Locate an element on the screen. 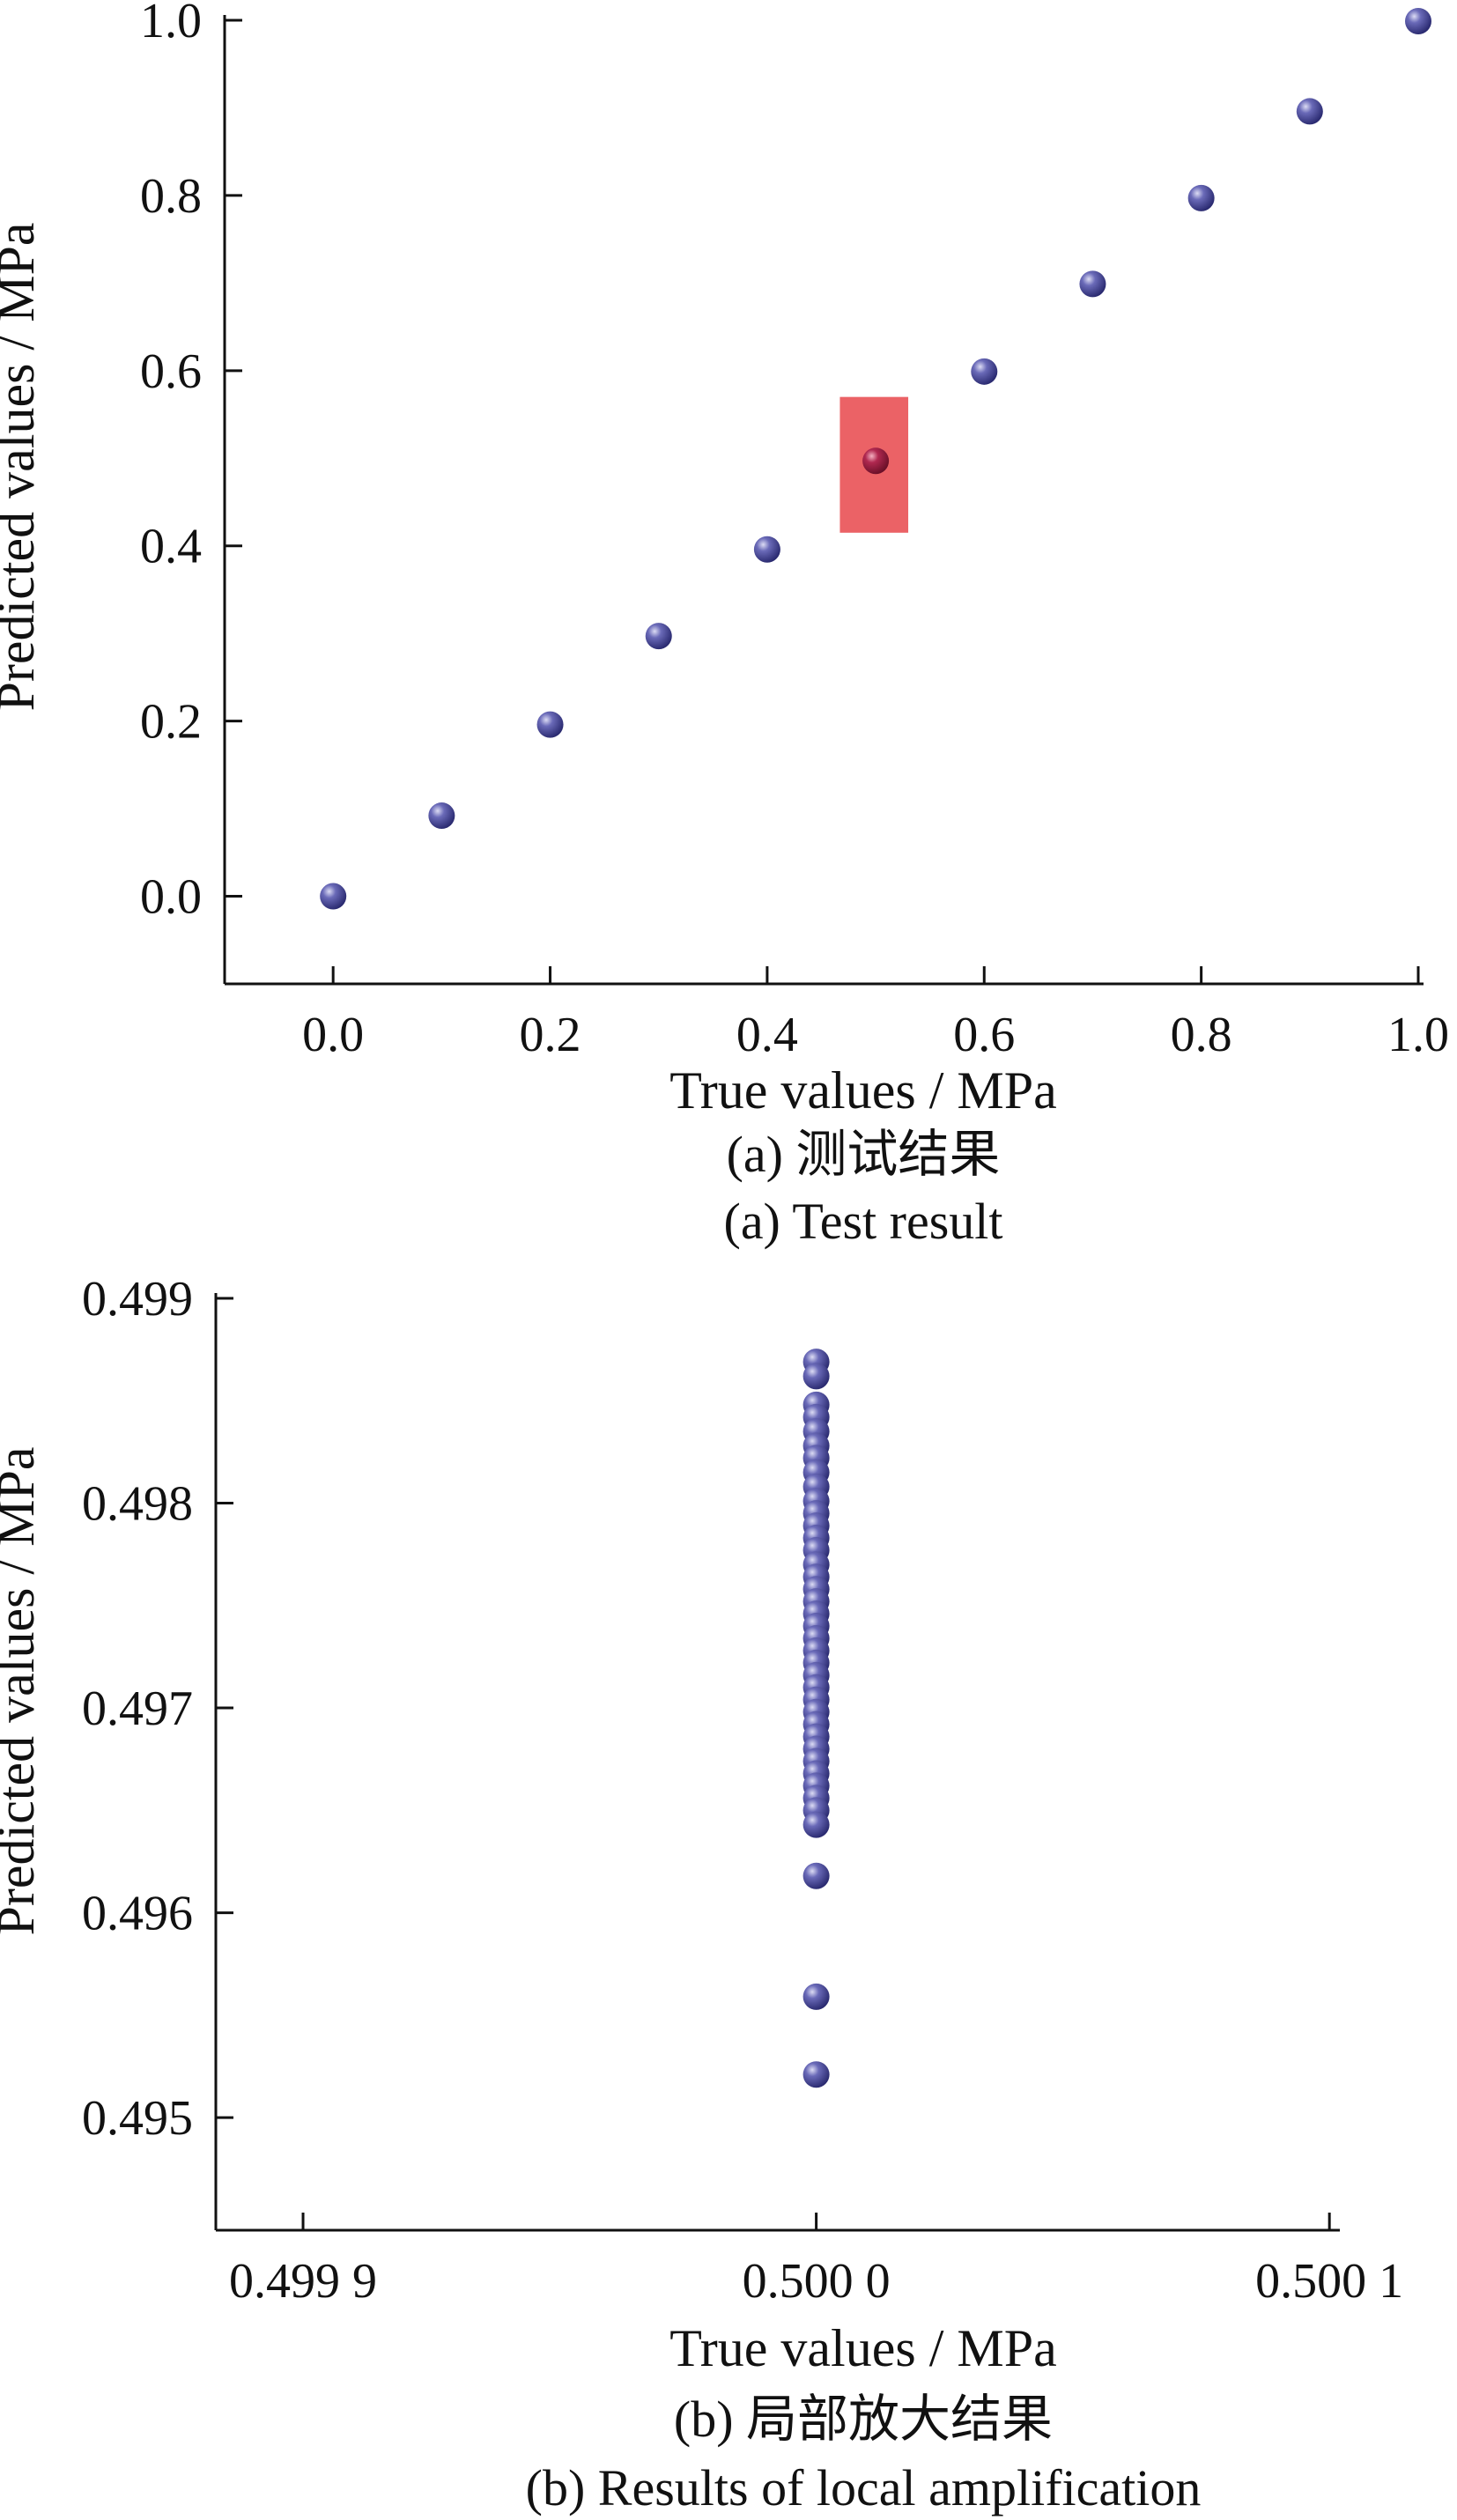 Image resolution: width=1457 pixels, height=2520 pixels. y-tick-label: 0.0 is located at coordinates (171, 897).